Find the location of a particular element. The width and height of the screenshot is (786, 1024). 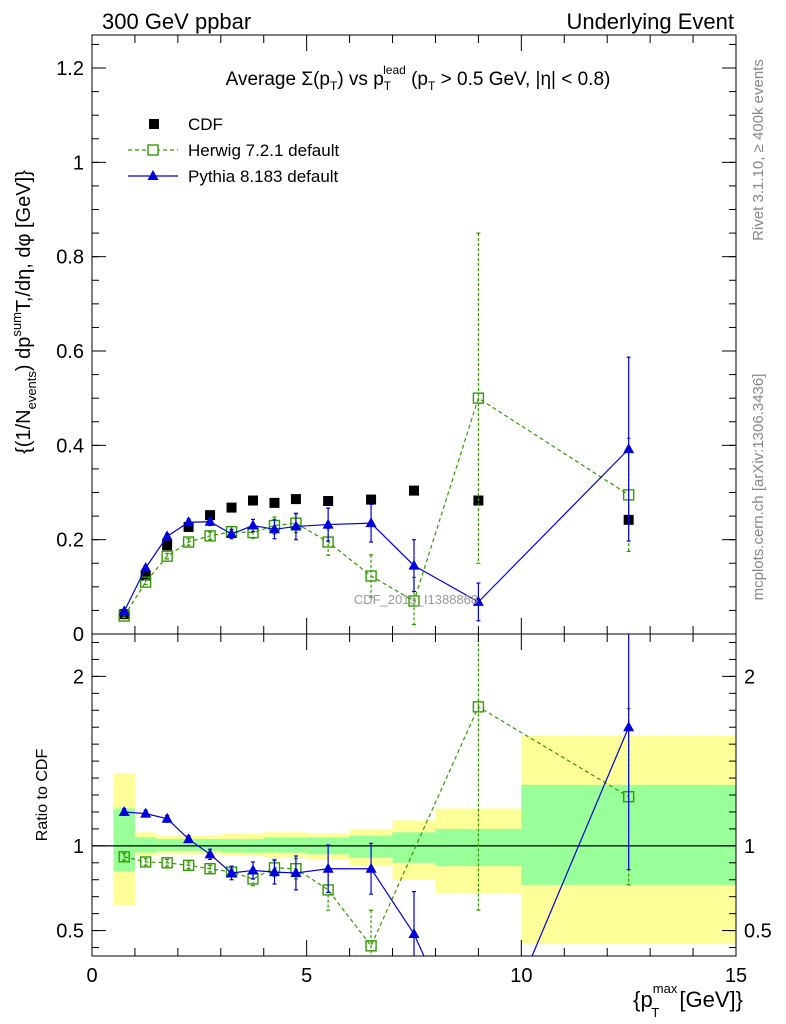

rivet-version-label: Rivet 3.1.10, ≥ 400k events is located at coordinates (758, 150).